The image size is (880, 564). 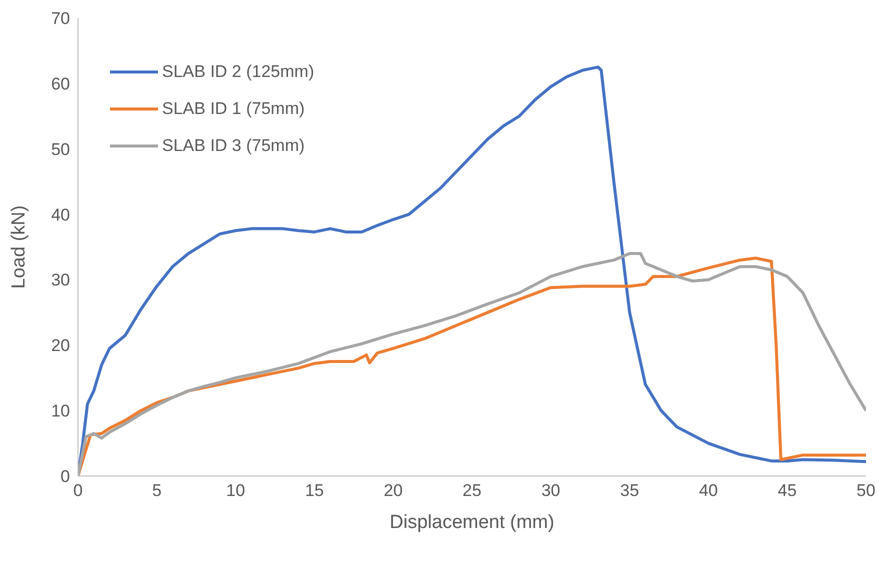 I want to click on x-tick-label: 10, so click(x=236, y=490).